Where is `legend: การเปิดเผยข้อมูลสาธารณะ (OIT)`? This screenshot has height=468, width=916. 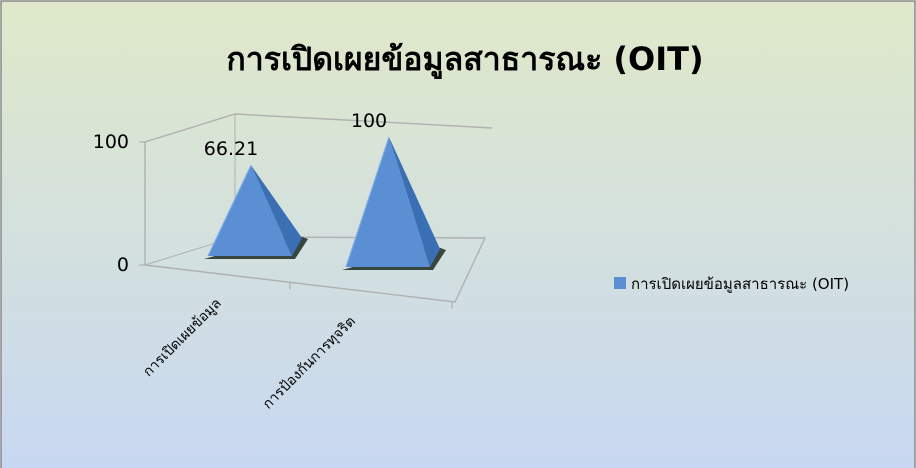 legend: การเปิดเผยข้อมูลสาธารณะ (OIT) is located at coordinates (731, 284).